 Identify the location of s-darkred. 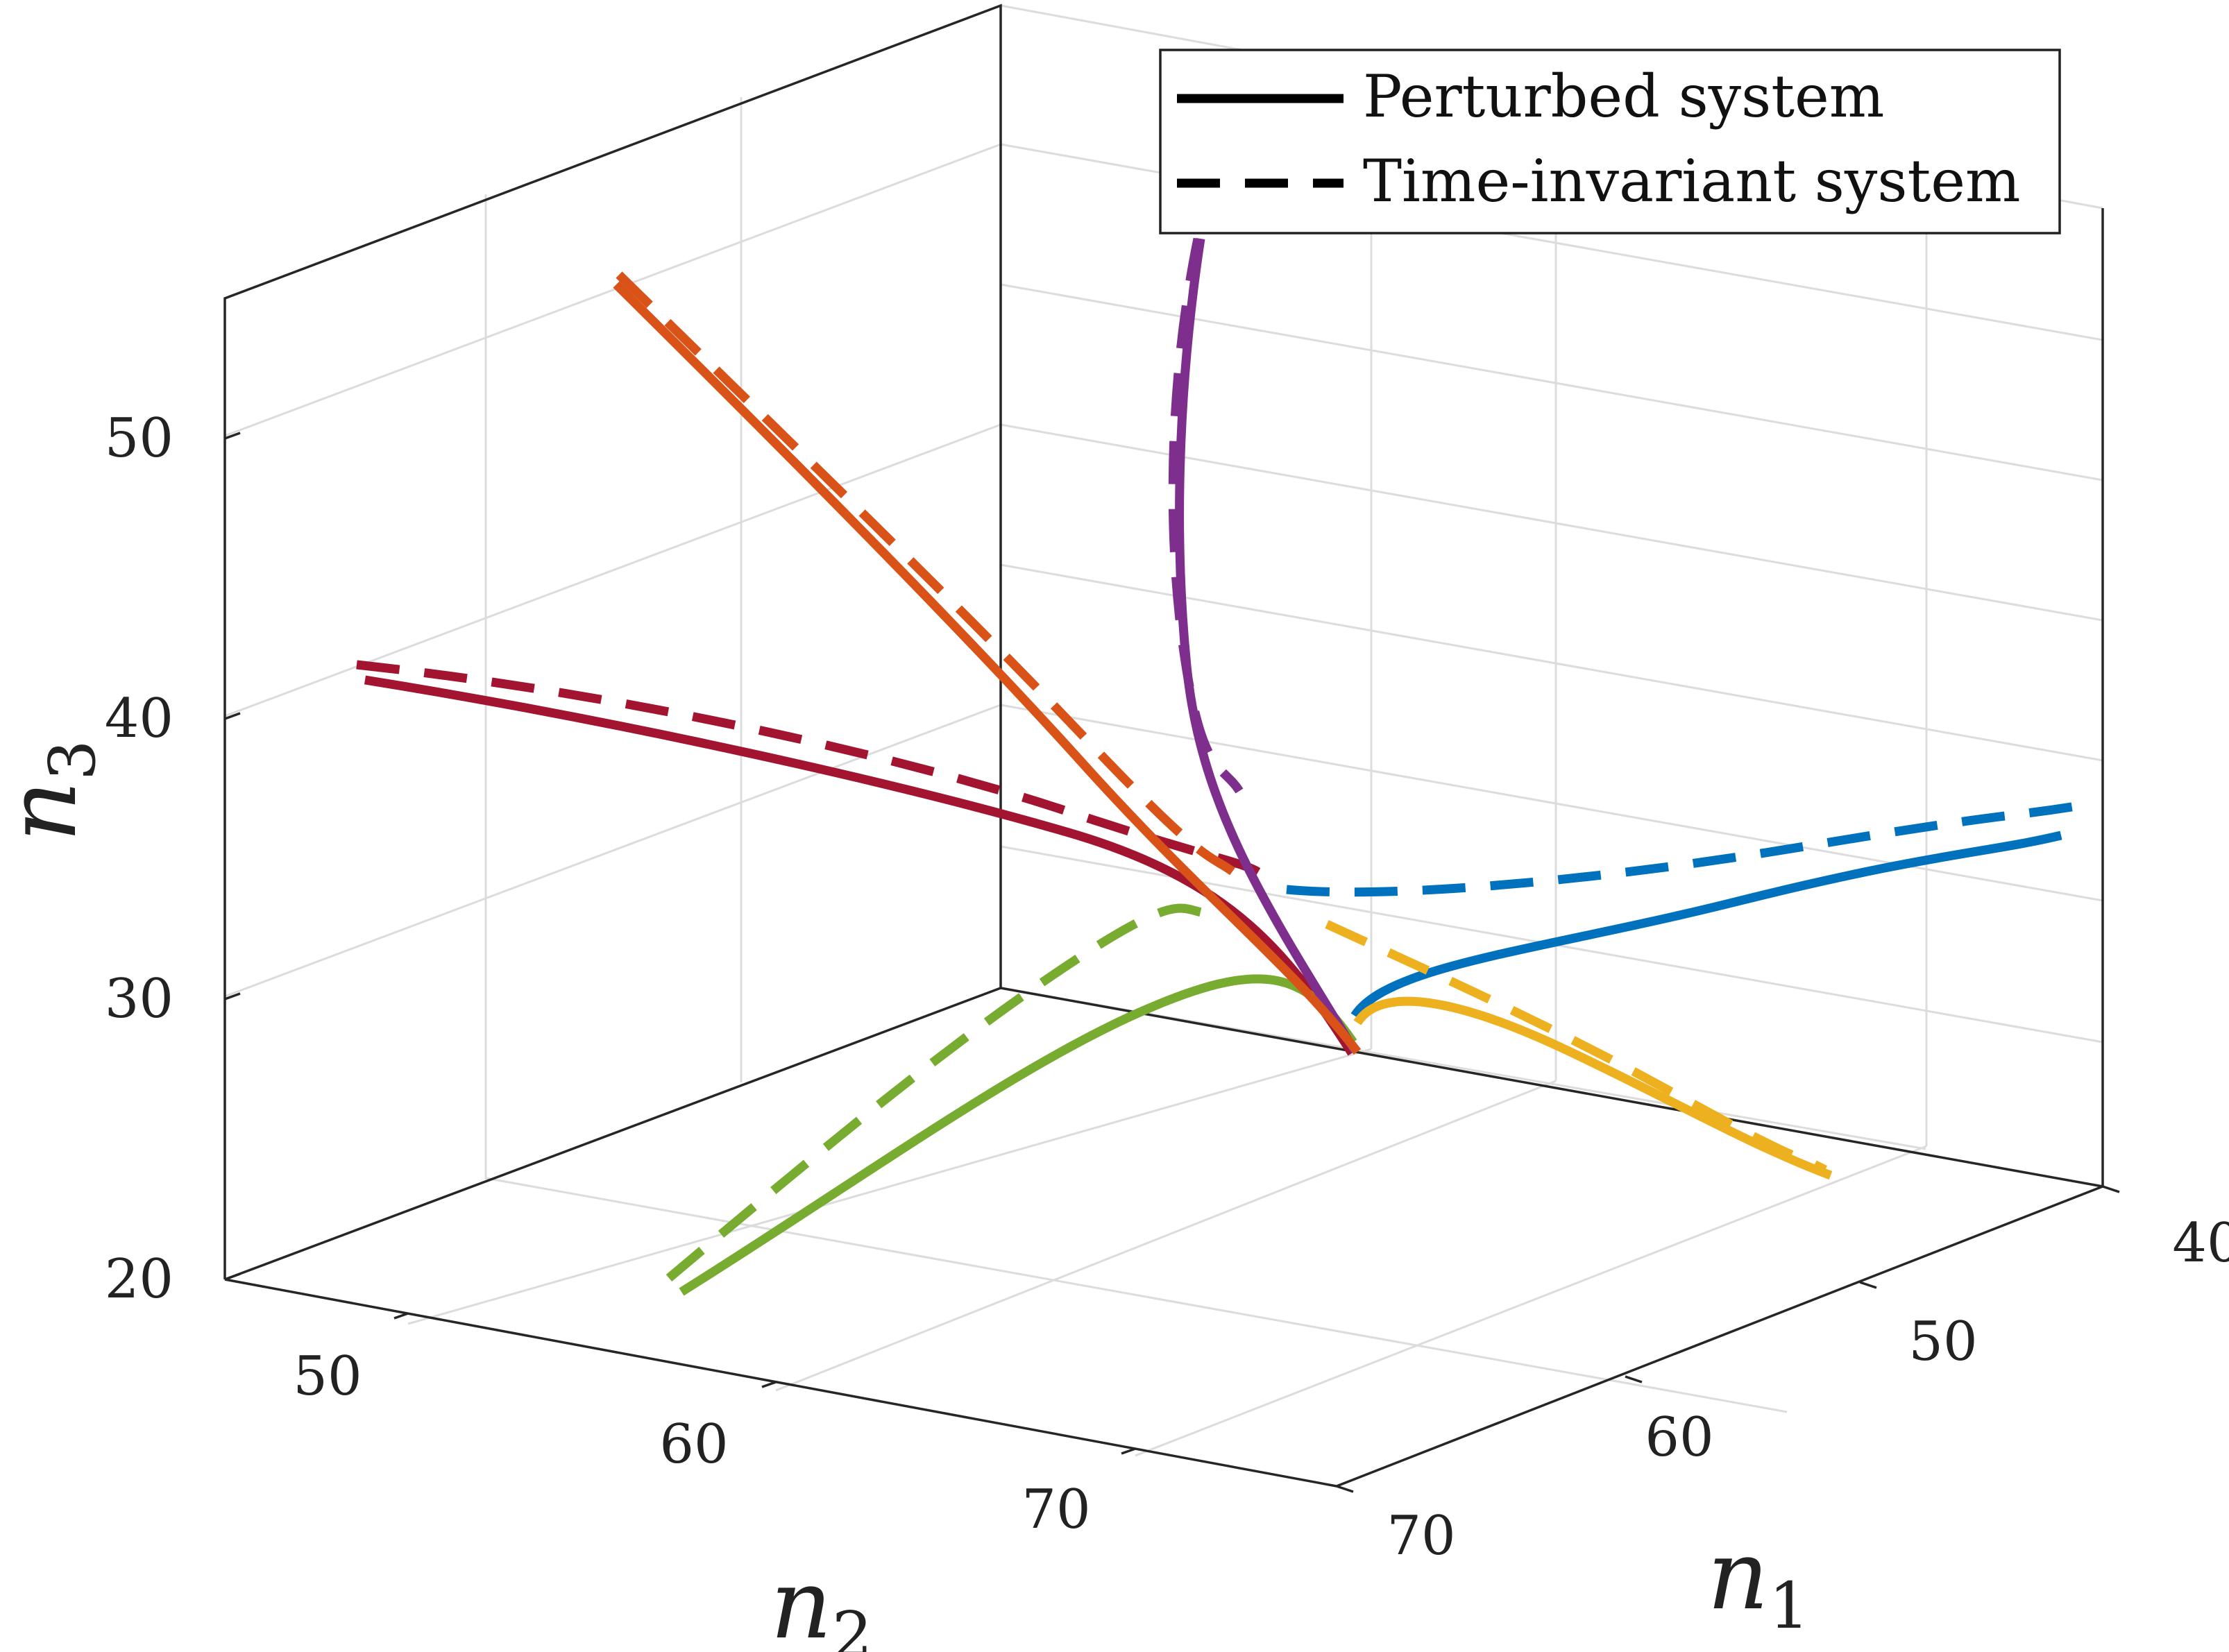
(860, 865).